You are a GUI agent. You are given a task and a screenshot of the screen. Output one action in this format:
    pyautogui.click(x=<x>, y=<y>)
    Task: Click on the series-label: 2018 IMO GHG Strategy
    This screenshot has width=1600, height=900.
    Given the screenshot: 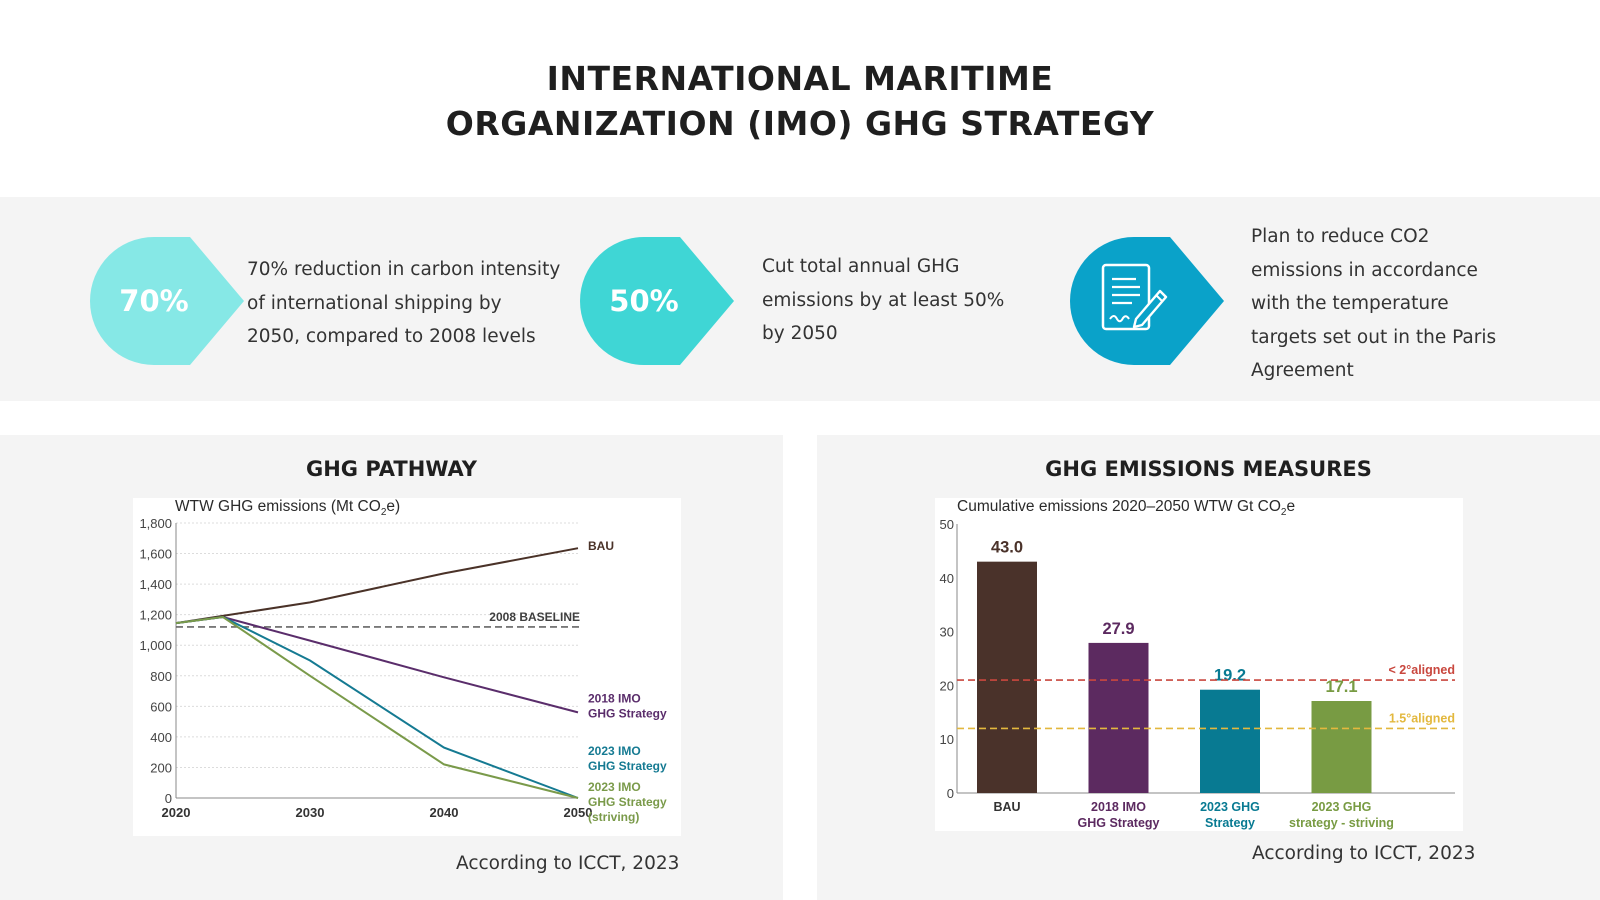 What is the action you would take?
    pyautogui.click(x=627, y=705)
    